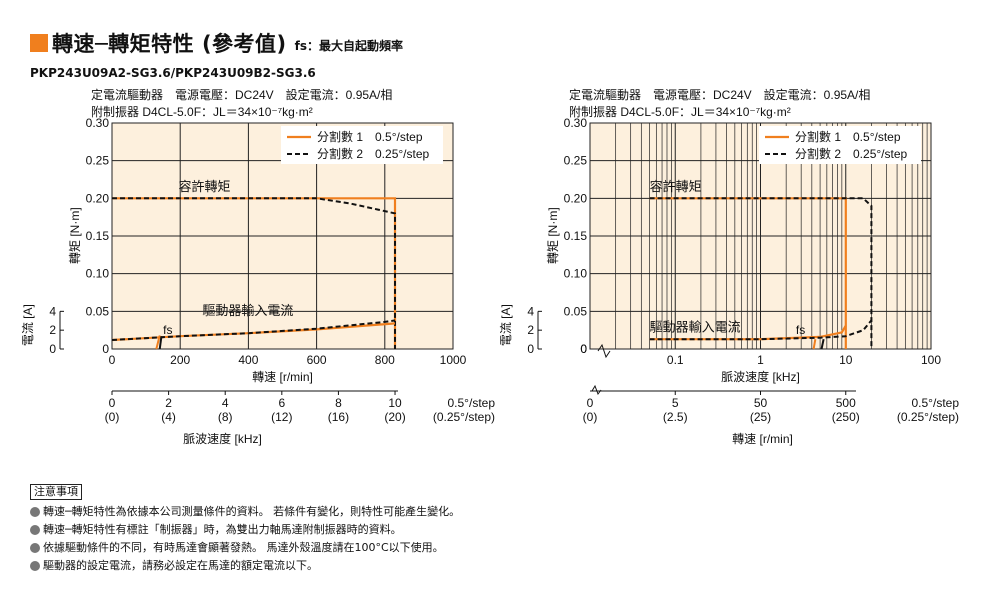  I want to click on speed-unit-label: (0.25°/step), so click(928, 417).